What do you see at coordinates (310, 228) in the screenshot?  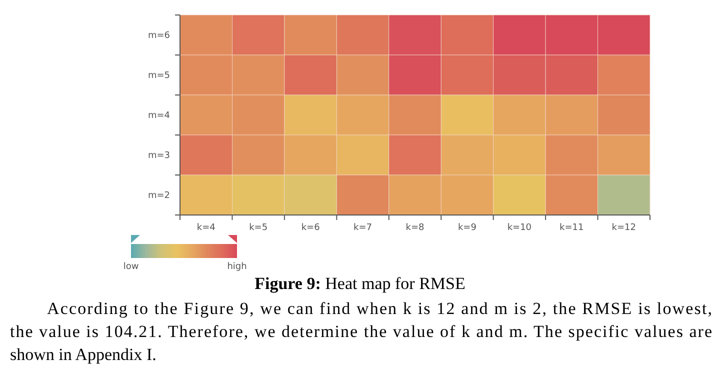 I see `x-tick-label: k=6` at bounding box center [310, 228].